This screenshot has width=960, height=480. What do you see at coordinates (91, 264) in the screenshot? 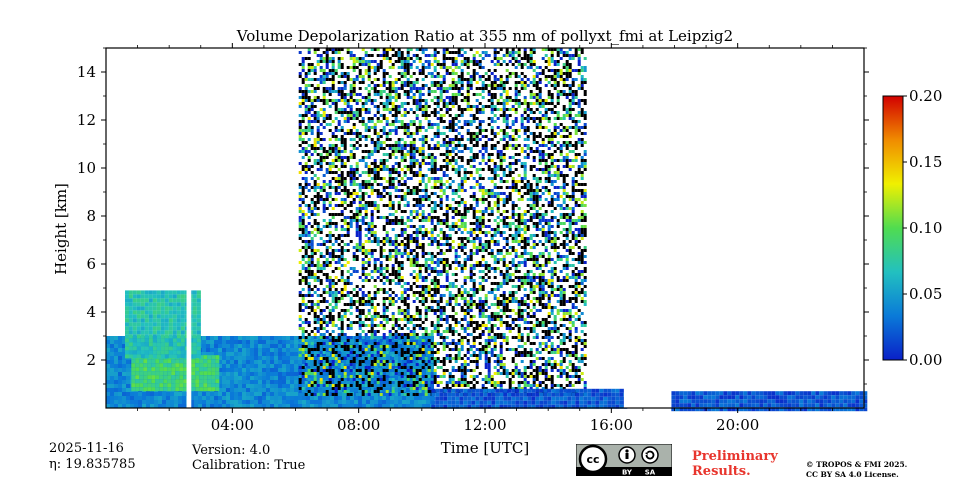
I see `y-tick-label: 6` at bounding box center [91, 264].